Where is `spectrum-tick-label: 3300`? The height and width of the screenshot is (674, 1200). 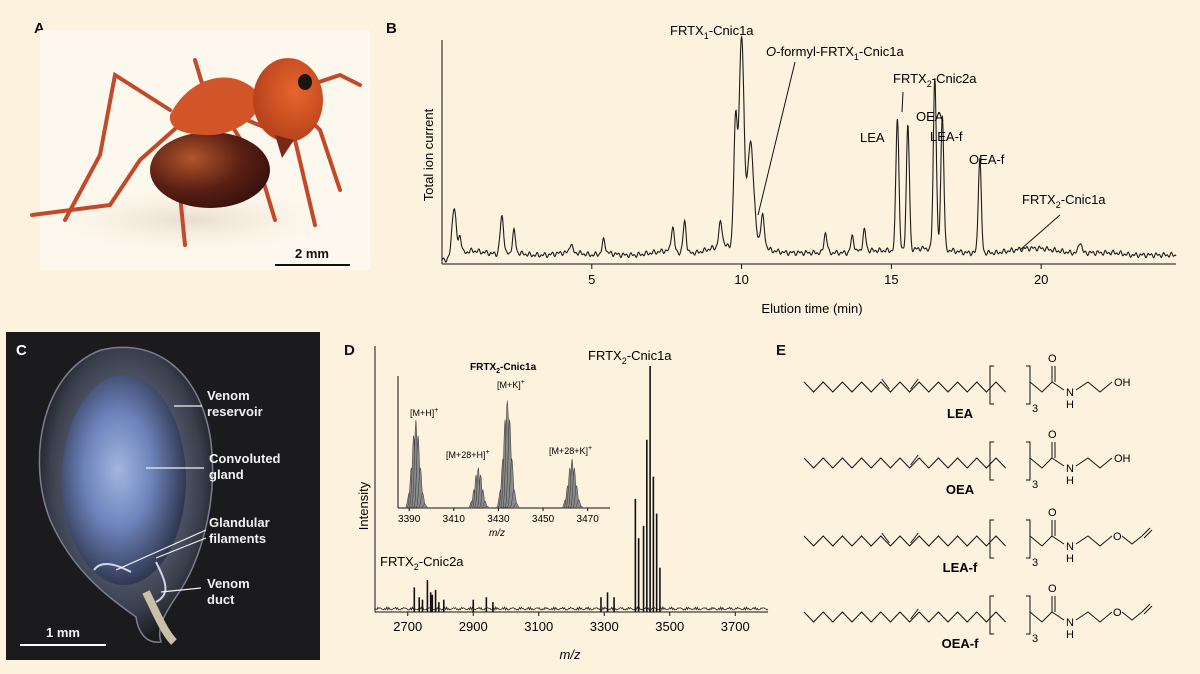 spectrum-tick-label: 3300 is located at coordinates (604, 626).